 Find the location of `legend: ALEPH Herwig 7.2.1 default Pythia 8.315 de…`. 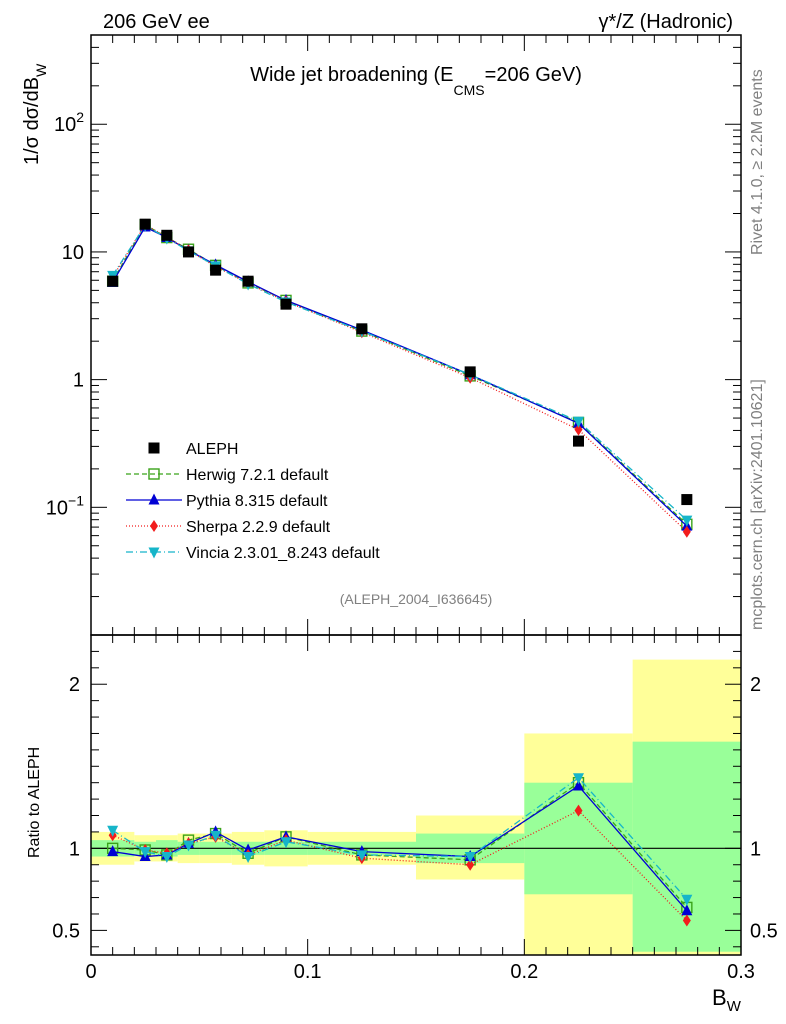

legend: ALEPH Herwig 7.2.1 default Pythia 8.315 de… is located at coordinates (253, 501).